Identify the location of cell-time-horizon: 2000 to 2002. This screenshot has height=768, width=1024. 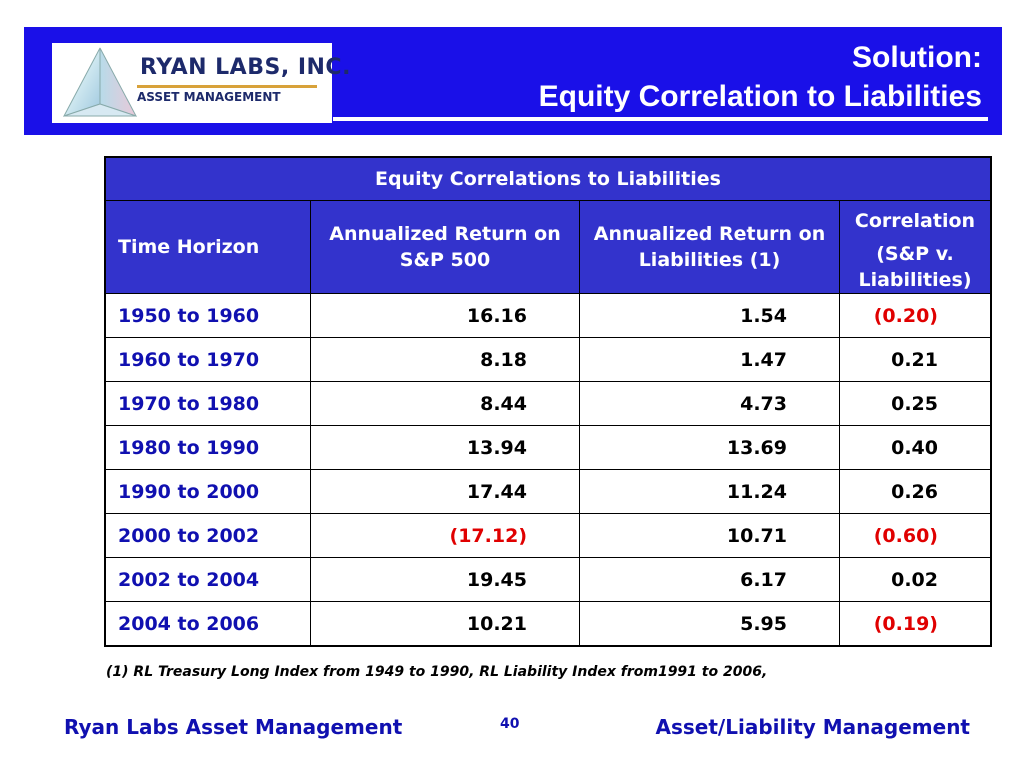
(207, 535).